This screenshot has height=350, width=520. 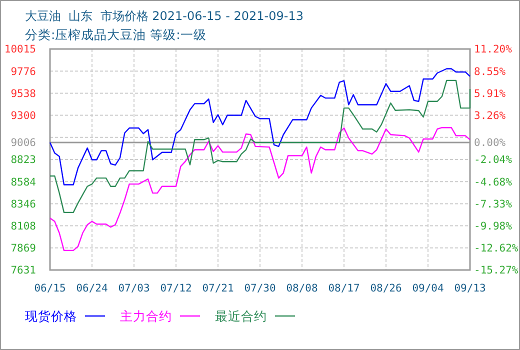 What do you see at coordinates (23, 116) in the screenshot?
I see `y-tick-label: 9300` at bounding box center [23, 116].